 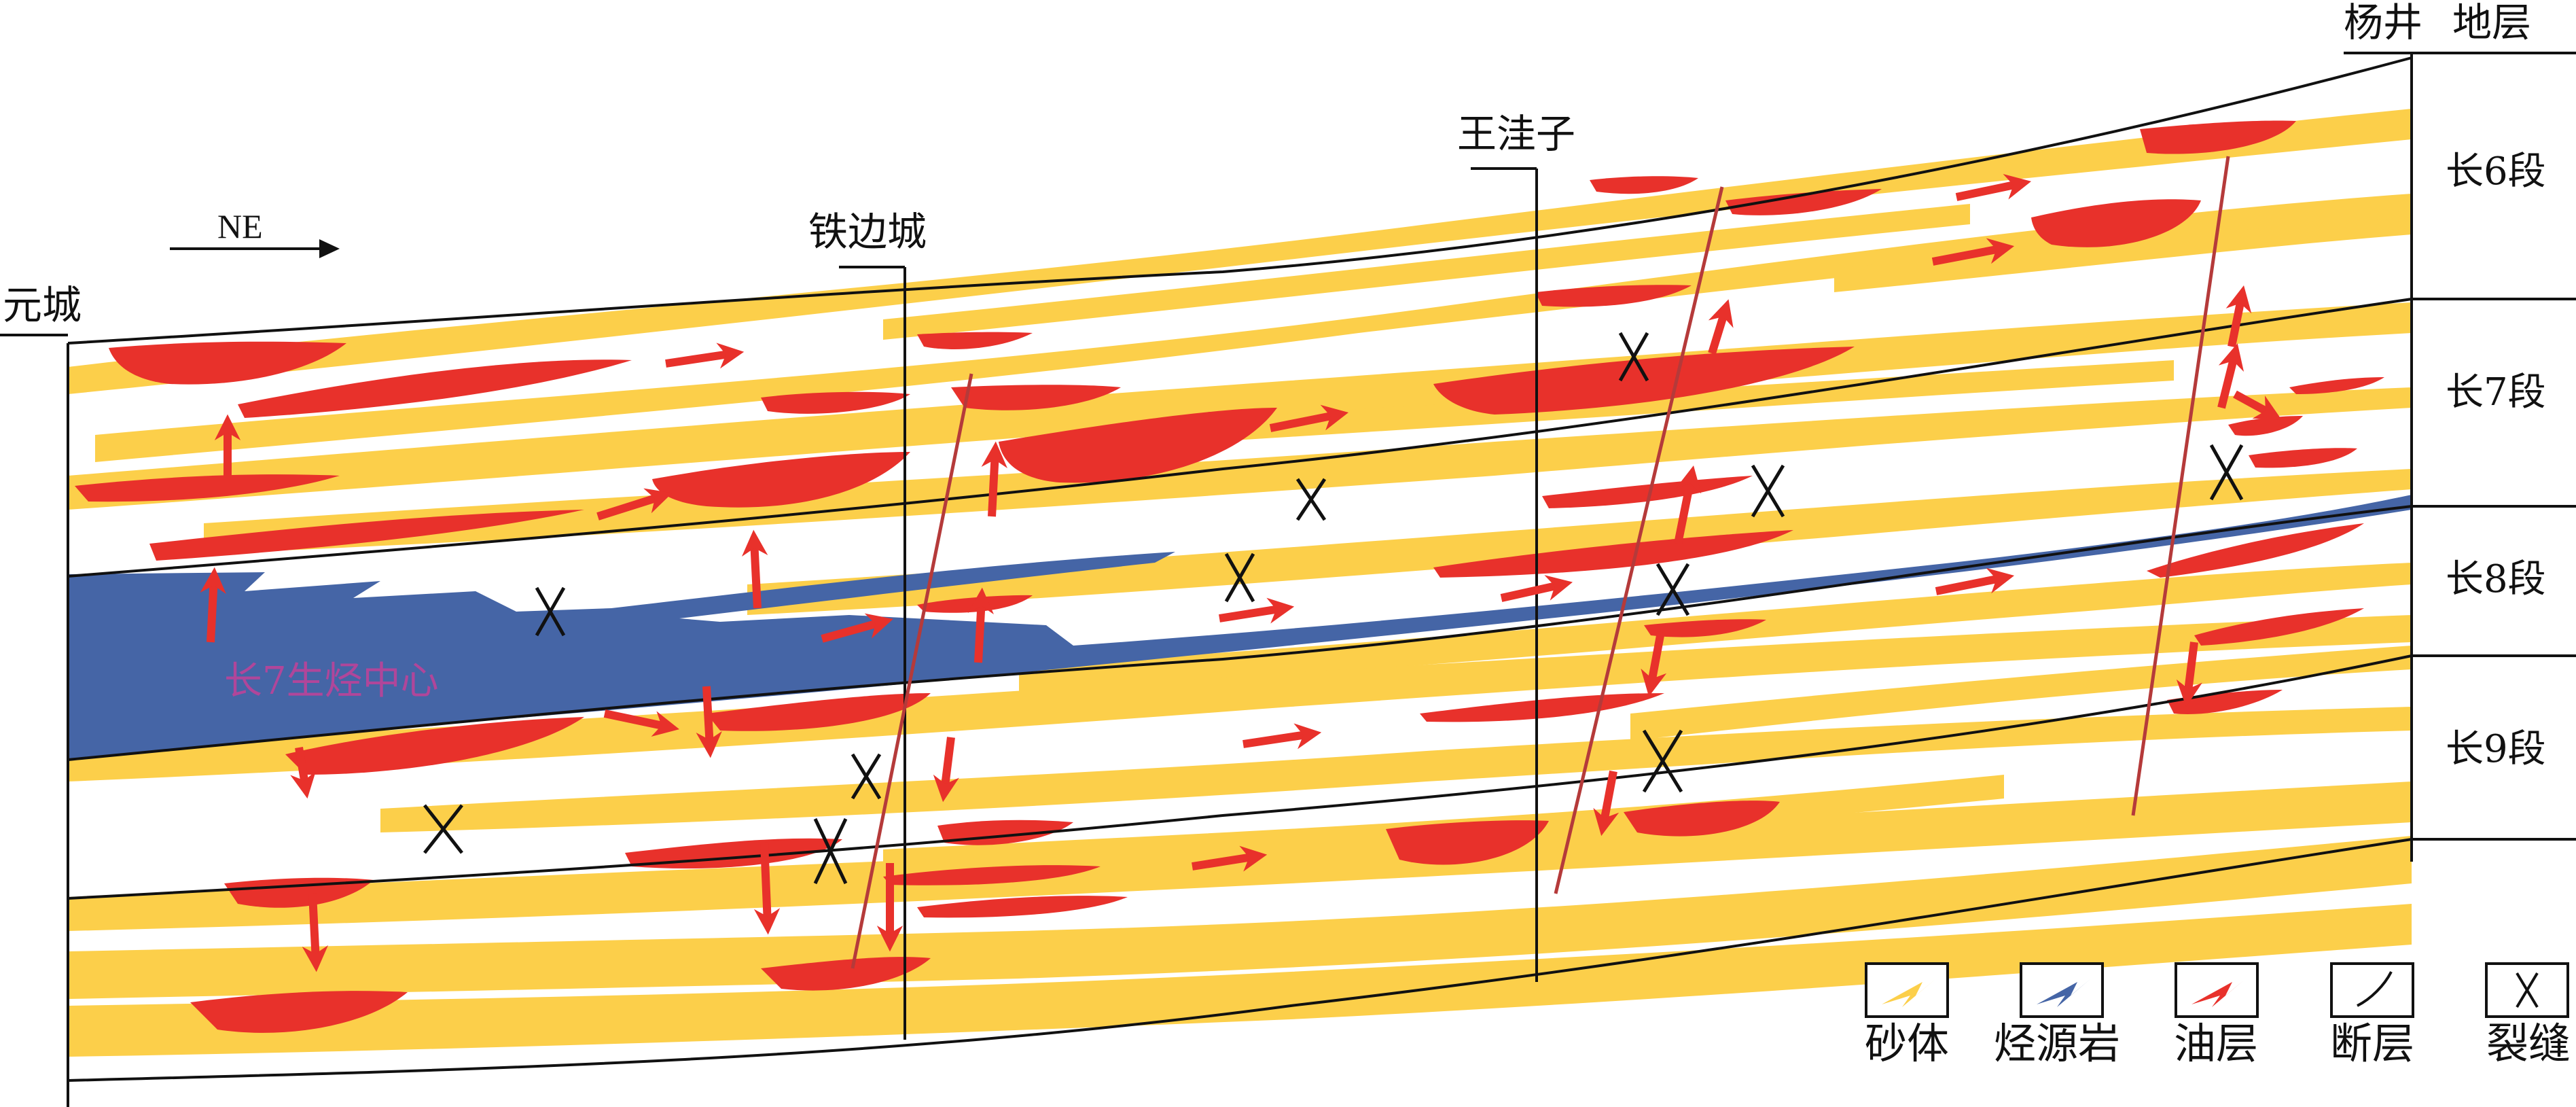 What do you see at coordinates (255, 248) in the screenshot?
I see `north-east-arrow` at bounding box center [255, 248].